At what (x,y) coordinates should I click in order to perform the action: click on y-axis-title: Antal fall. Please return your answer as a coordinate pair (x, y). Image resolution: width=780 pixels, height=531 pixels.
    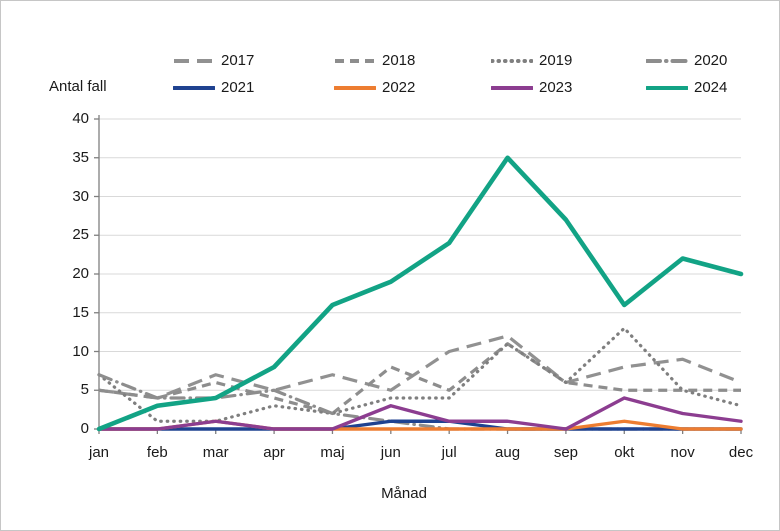
    Looking at the image, I should click on (78, 86).